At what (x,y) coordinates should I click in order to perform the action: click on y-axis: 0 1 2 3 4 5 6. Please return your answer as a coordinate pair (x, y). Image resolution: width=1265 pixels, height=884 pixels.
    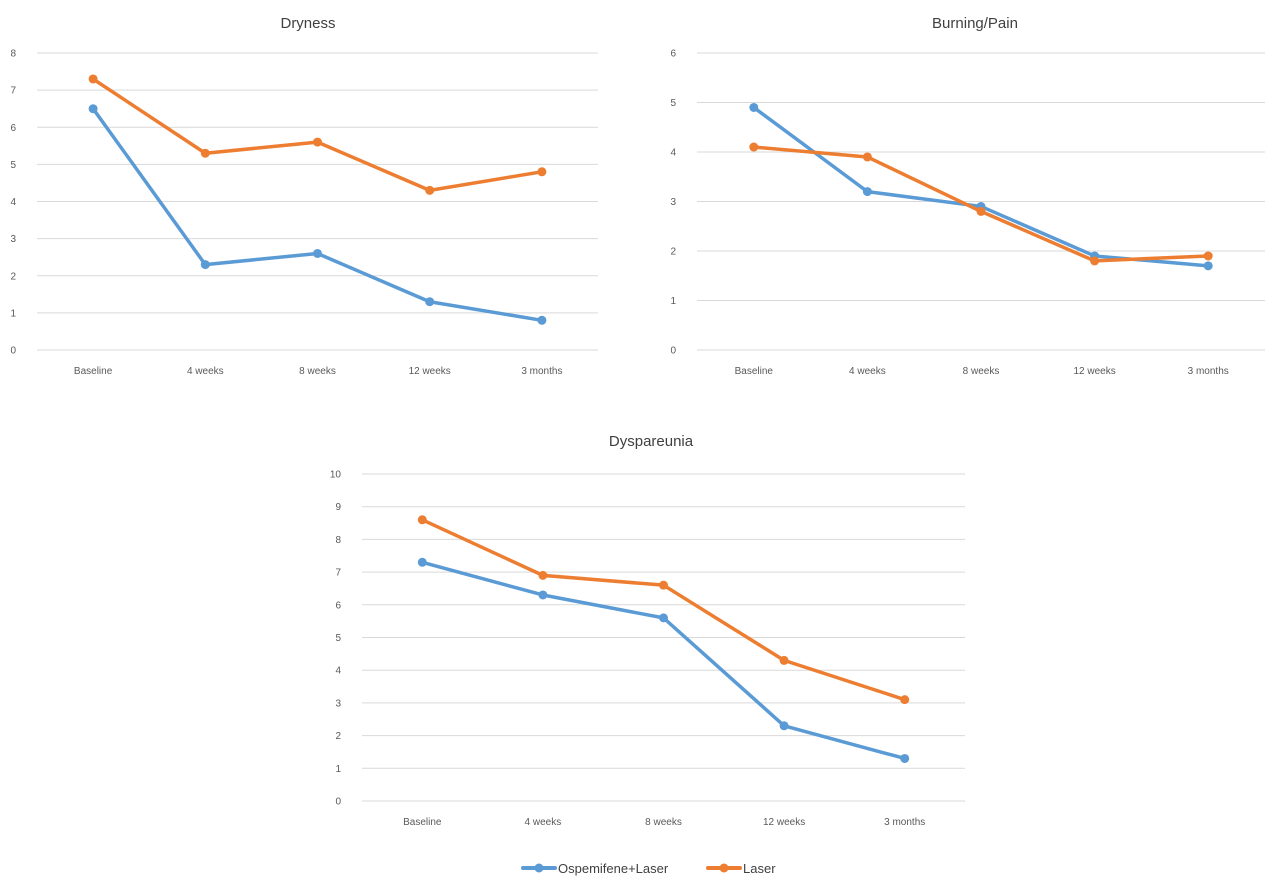
    Looking at the image, I should click on (673, 203).